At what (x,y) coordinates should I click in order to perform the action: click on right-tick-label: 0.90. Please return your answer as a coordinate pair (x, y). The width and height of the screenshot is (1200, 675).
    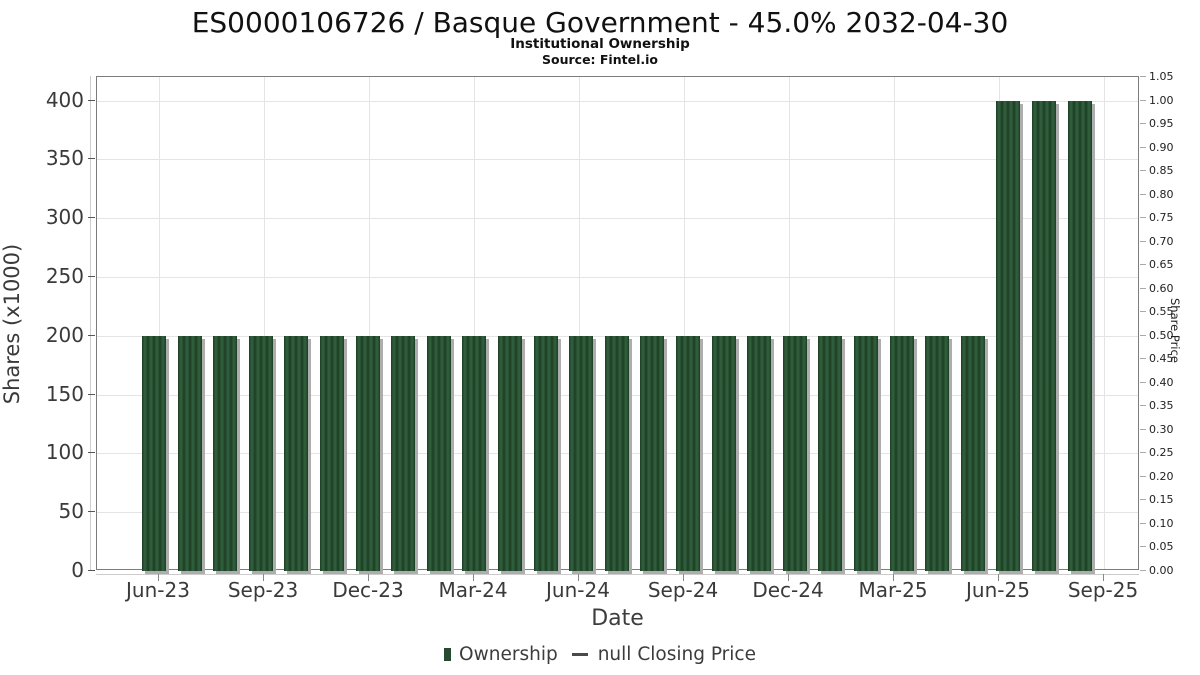
    Looking at the image, I should click on (1161, 147).